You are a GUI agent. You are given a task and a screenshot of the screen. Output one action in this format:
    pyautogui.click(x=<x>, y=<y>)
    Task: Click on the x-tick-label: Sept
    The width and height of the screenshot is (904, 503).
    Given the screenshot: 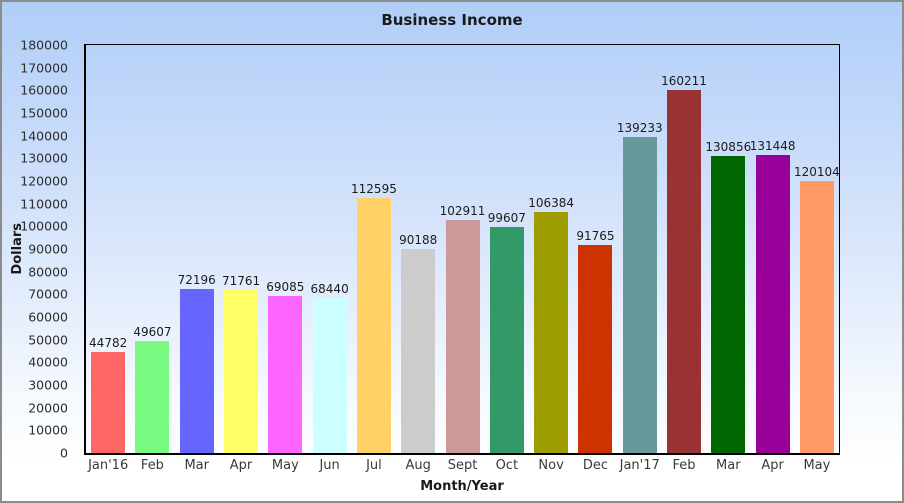 What is the action you would take?
    pyautogui.click(x=462, y=465)
    